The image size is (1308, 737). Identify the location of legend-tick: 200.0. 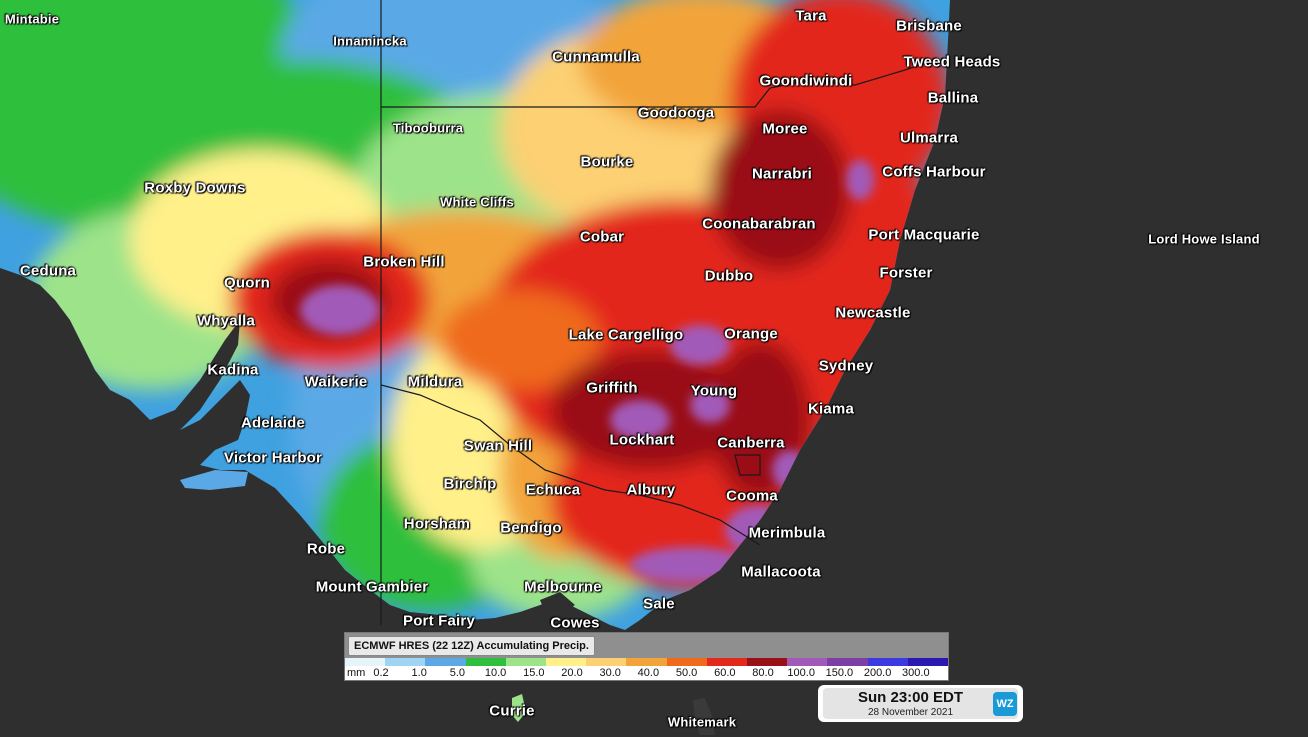
(877, 673).